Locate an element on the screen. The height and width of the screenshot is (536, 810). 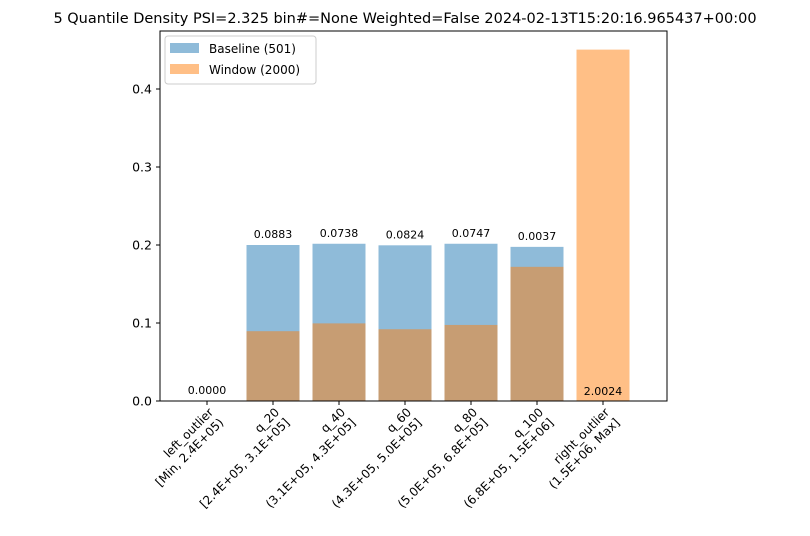
data-label-2: 0.0738 is located at coordinates (339, 233).